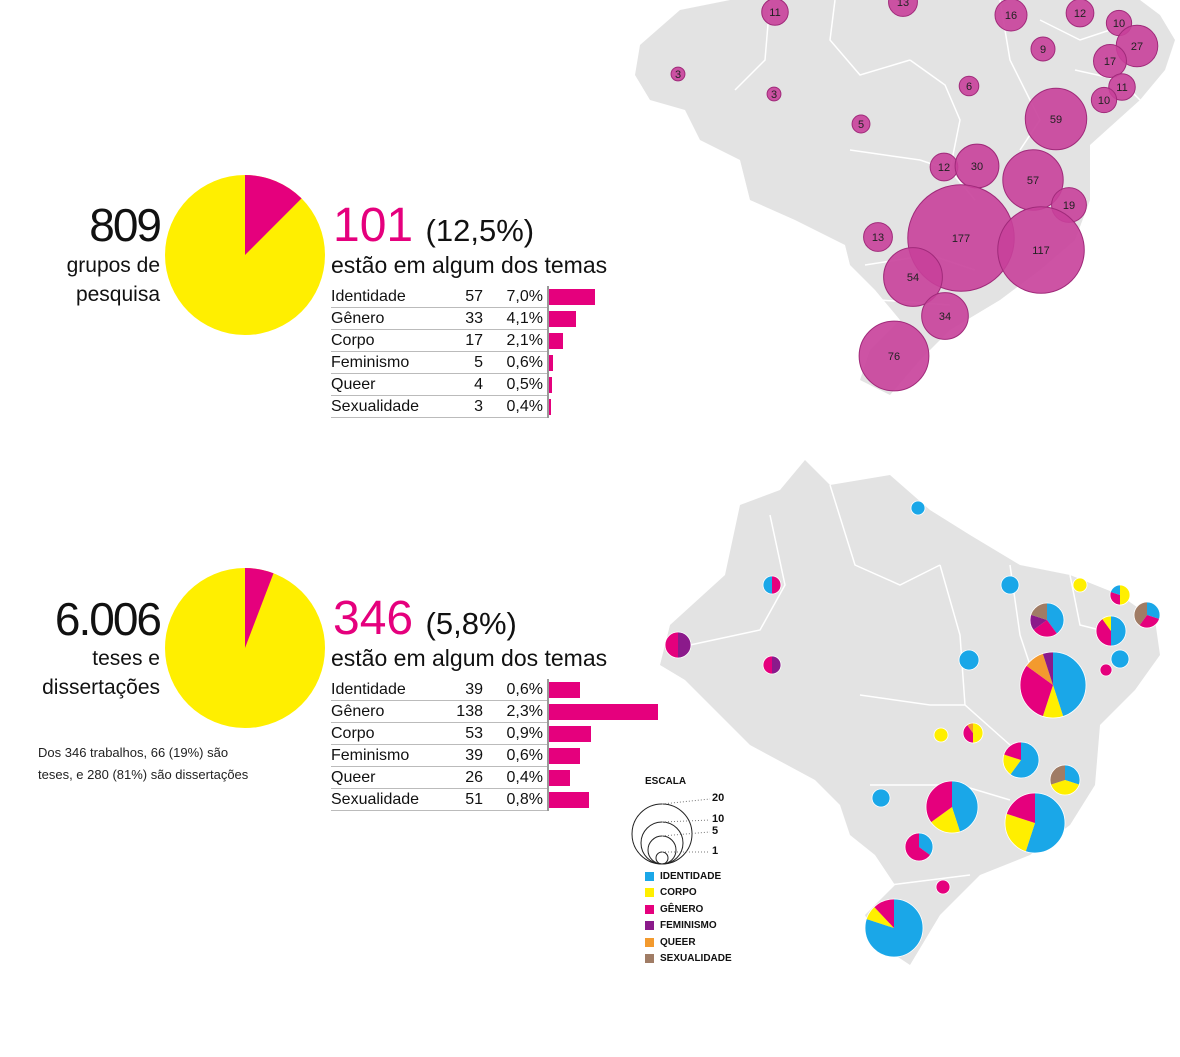  What do you see at coordinates (688, 893) in the screenshot?
I see `legend-item-corpo: CORPO` at bounding box center [688, 893].